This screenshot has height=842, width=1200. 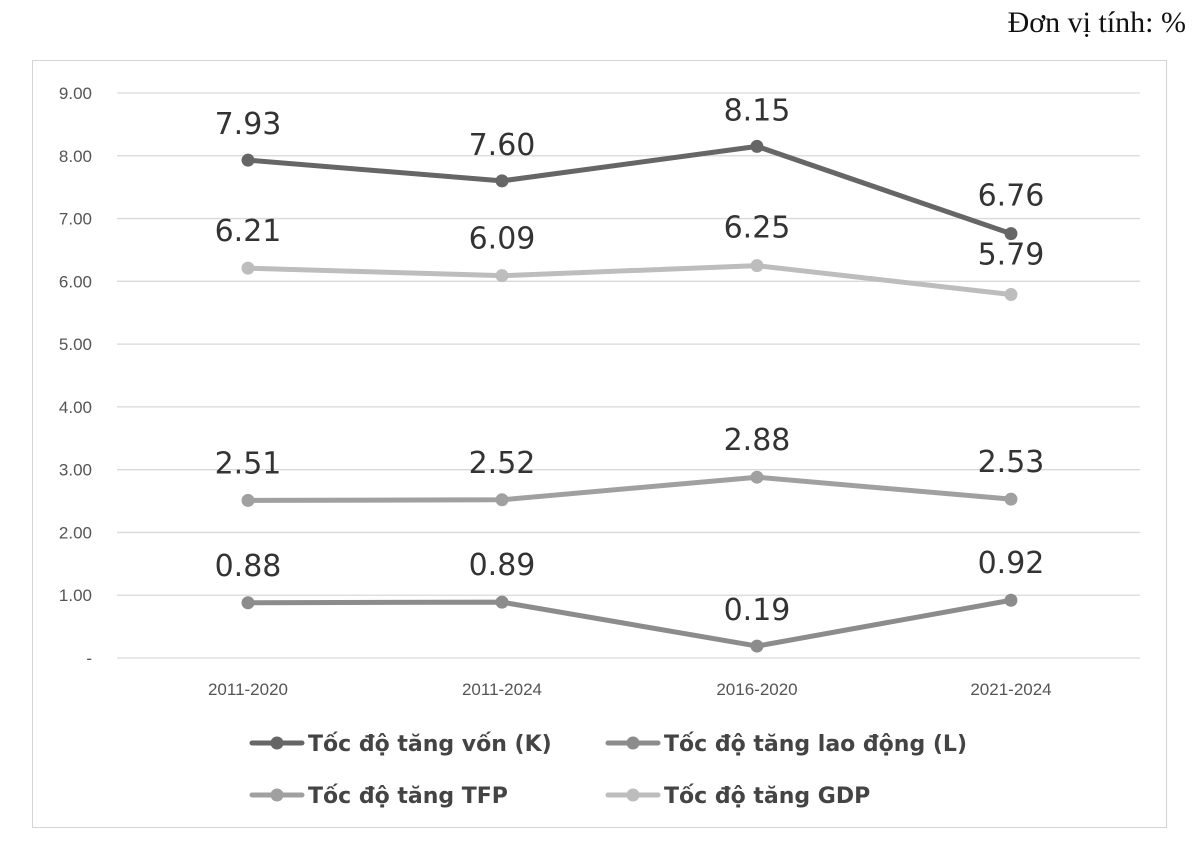 What do you see at coordinates (75, 156) in the screenshot?
I see `y-tick-label: 8.00` at bounding box center [75, 156].